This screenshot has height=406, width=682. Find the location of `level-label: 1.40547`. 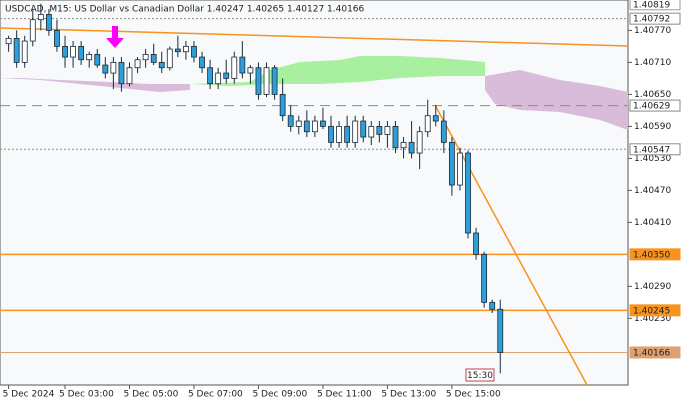

level-label: 1.40547 is located at coordinates (651, 150).